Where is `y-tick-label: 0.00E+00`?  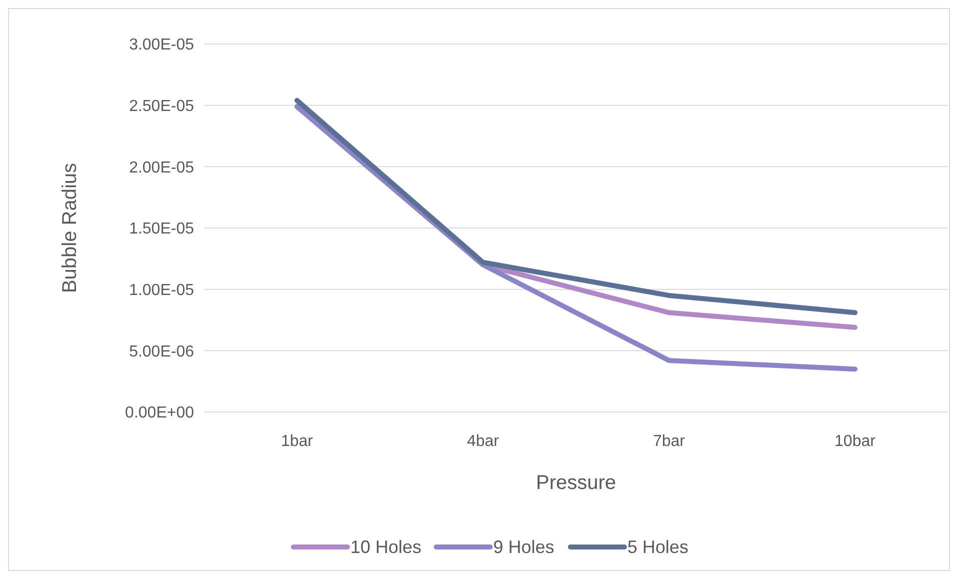
y-tick-label: 0.00E+00 is located at coordinates (159, 413).